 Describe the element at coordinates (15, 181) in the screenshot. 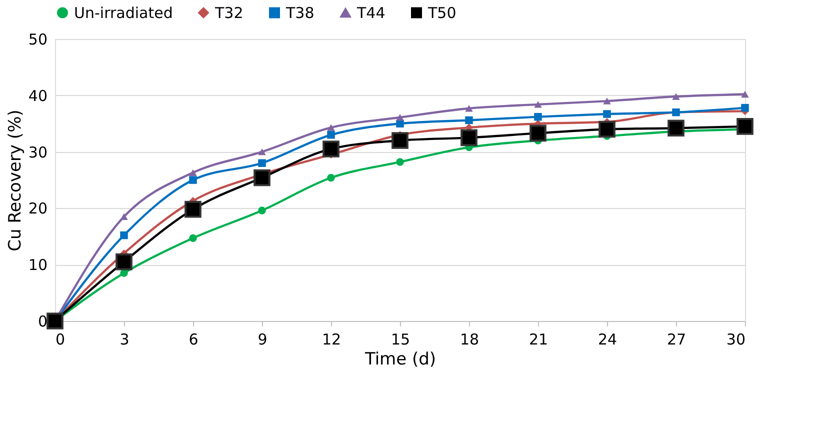

I see `y-axis-title: Cu Recovery (%)` at that location.